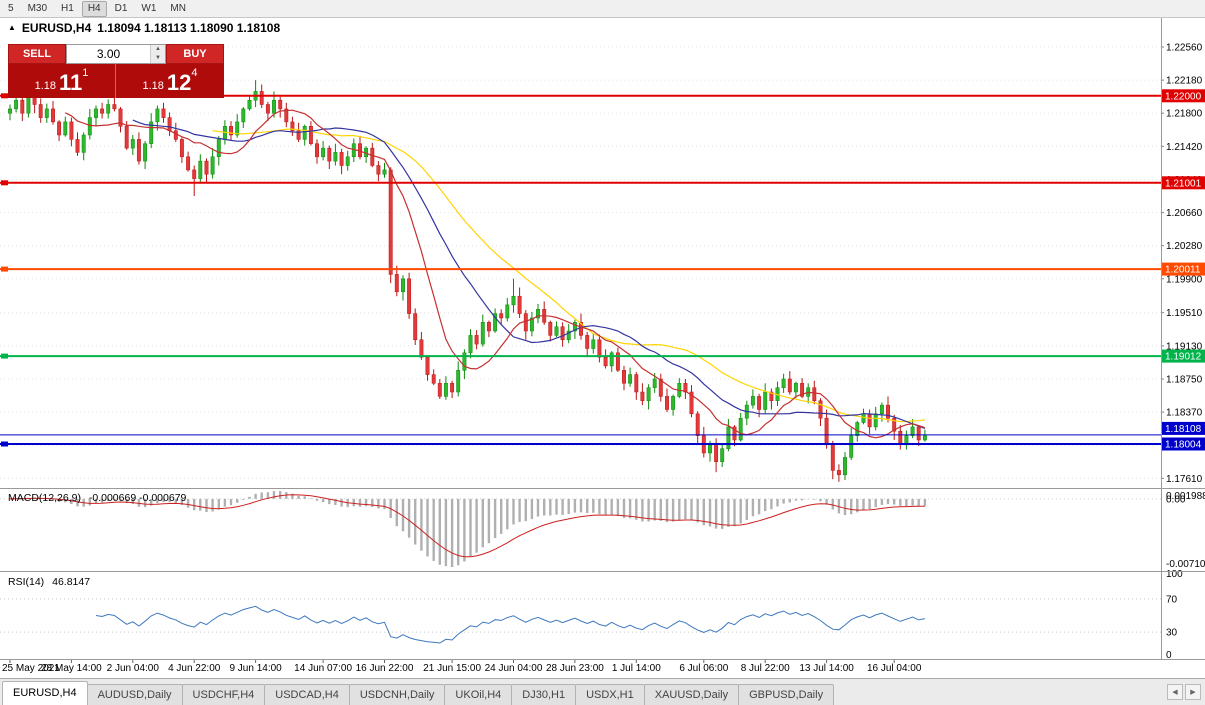 Image resolution: width=1205 pixels, height=705 pixels. Describe the element at coordinates (71, 82) in the screenshot. I see `sell-price-pips: 11` at that location.